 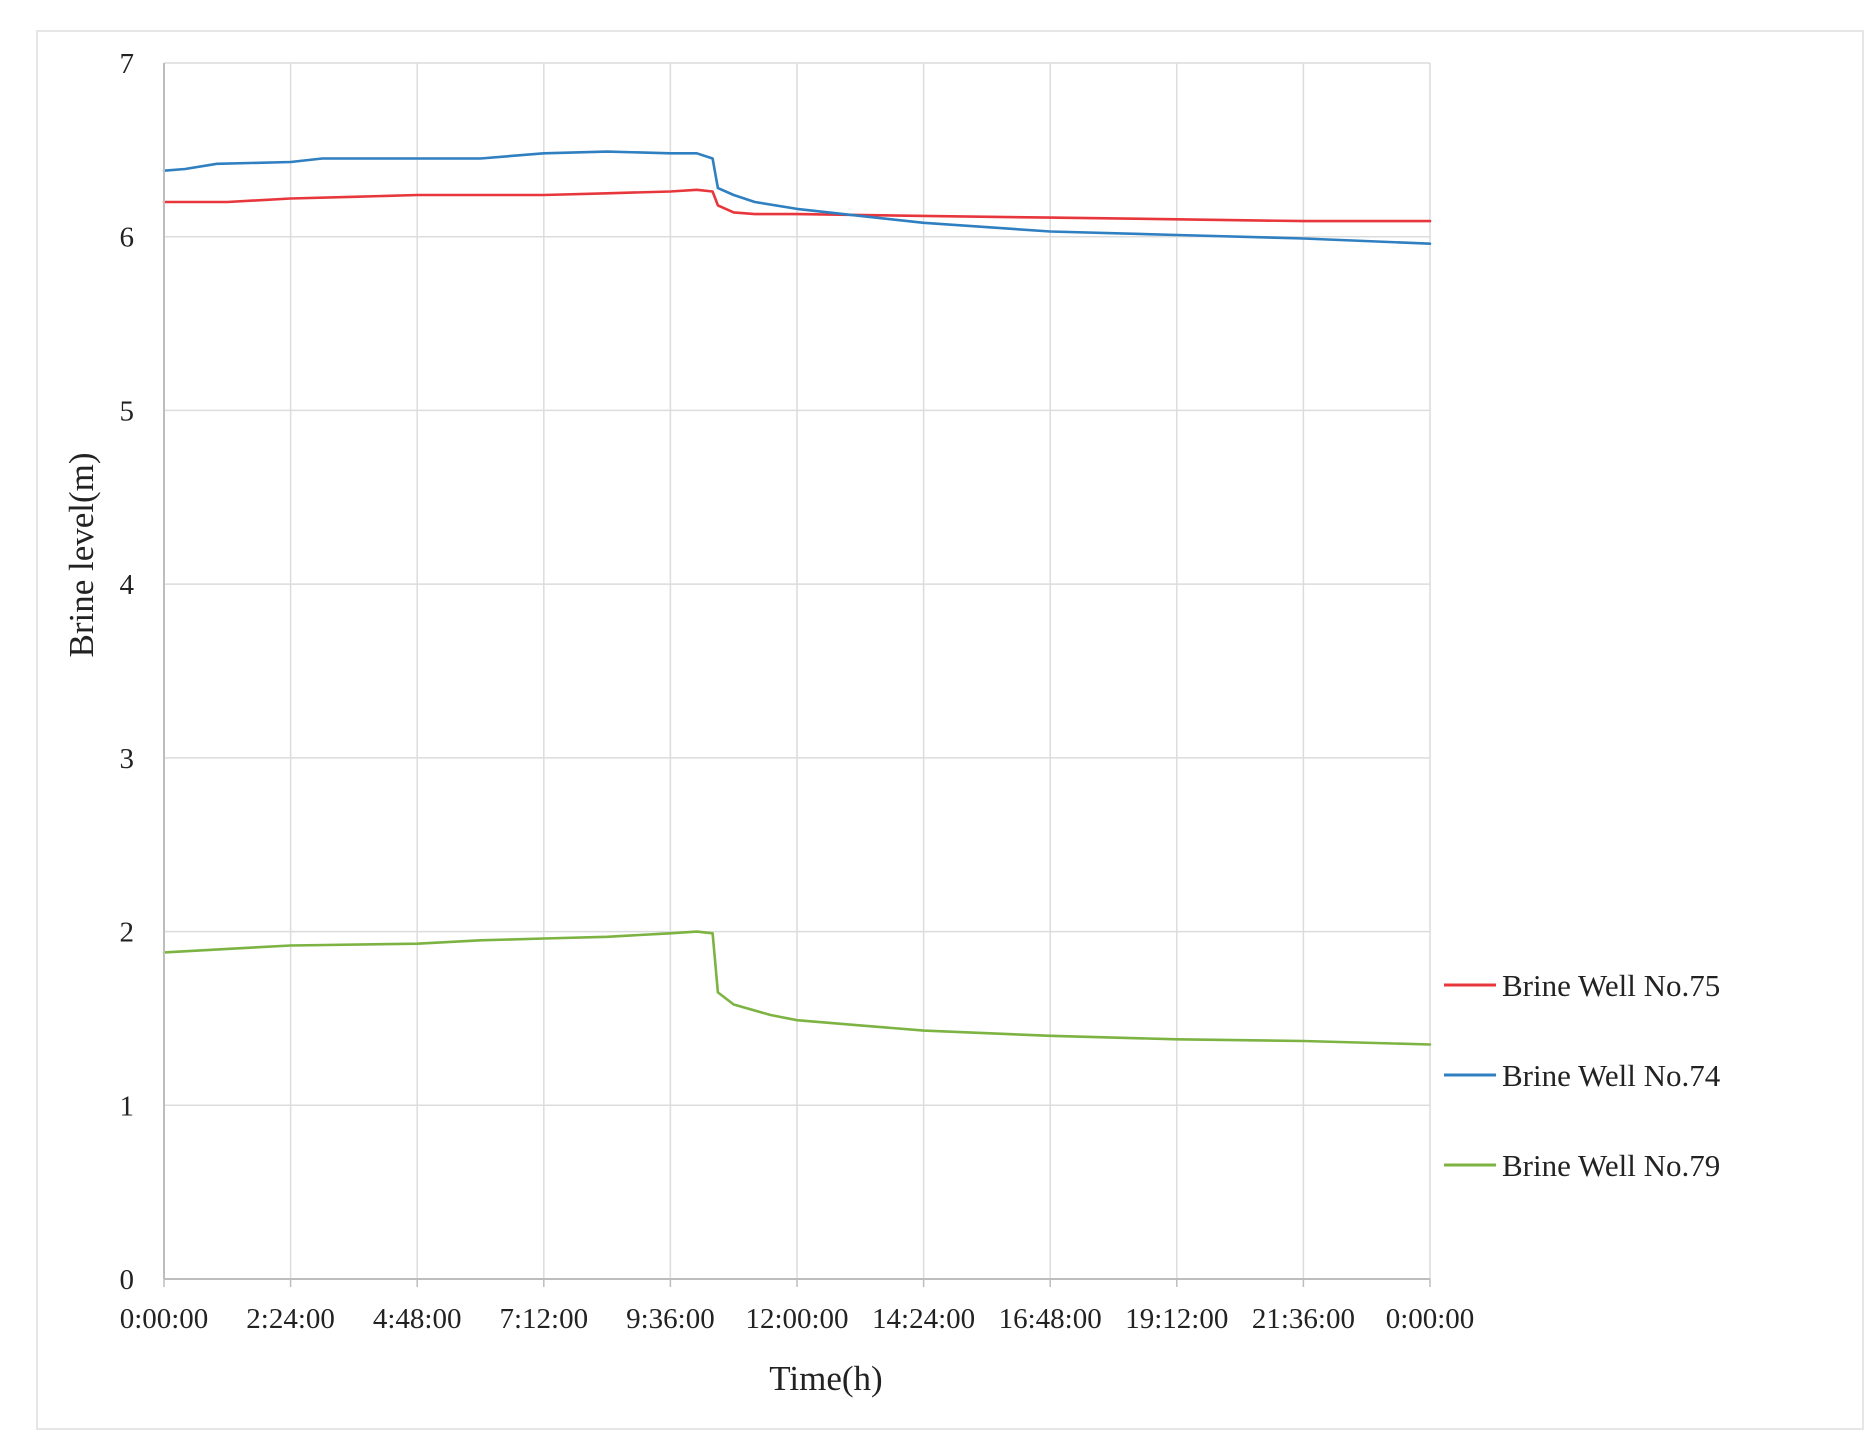 I want to click on legend-label: Brine Well No.79, so click(x=1611, y=1165).